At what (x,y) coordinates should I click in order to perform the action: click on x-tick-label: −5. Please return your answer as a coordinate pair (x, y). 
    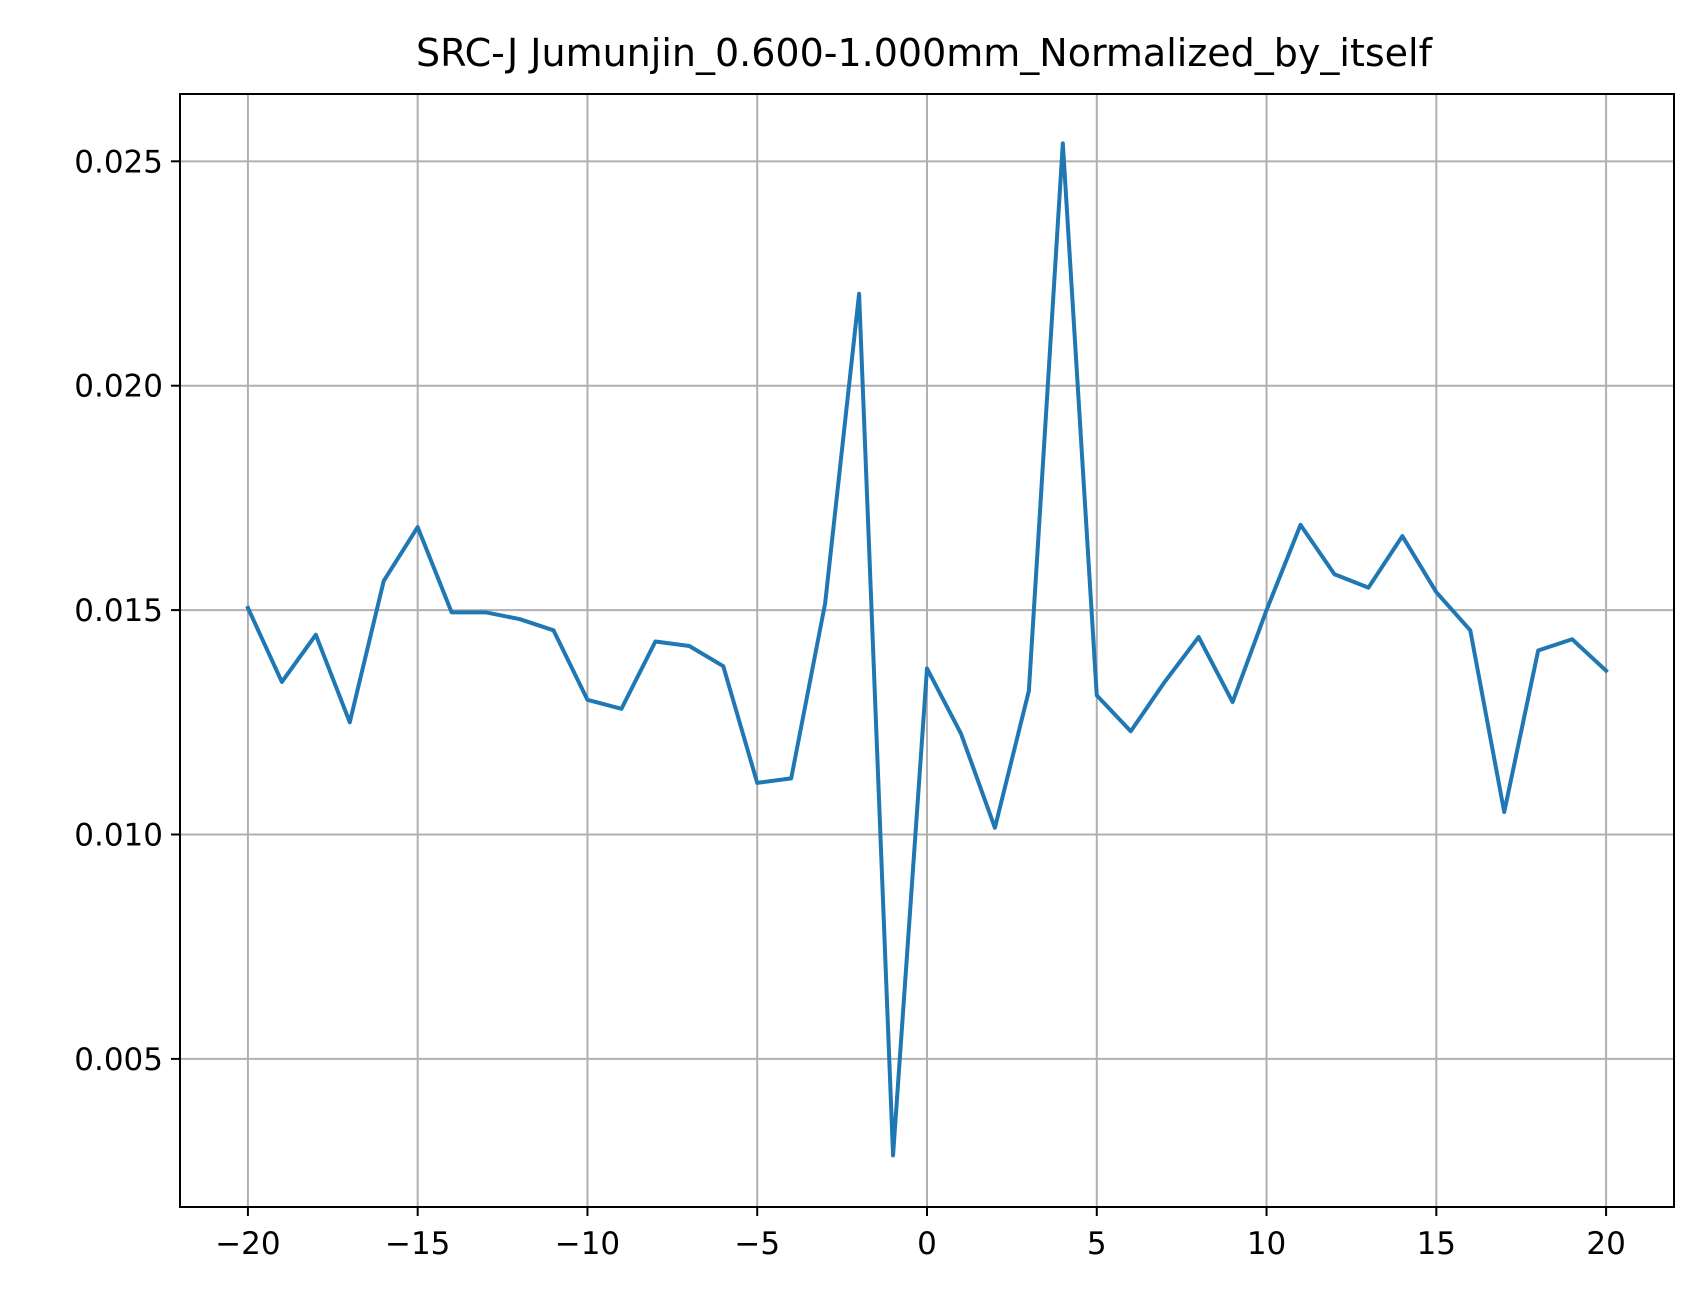
    Looking at the image, I should click on (757, 1244).